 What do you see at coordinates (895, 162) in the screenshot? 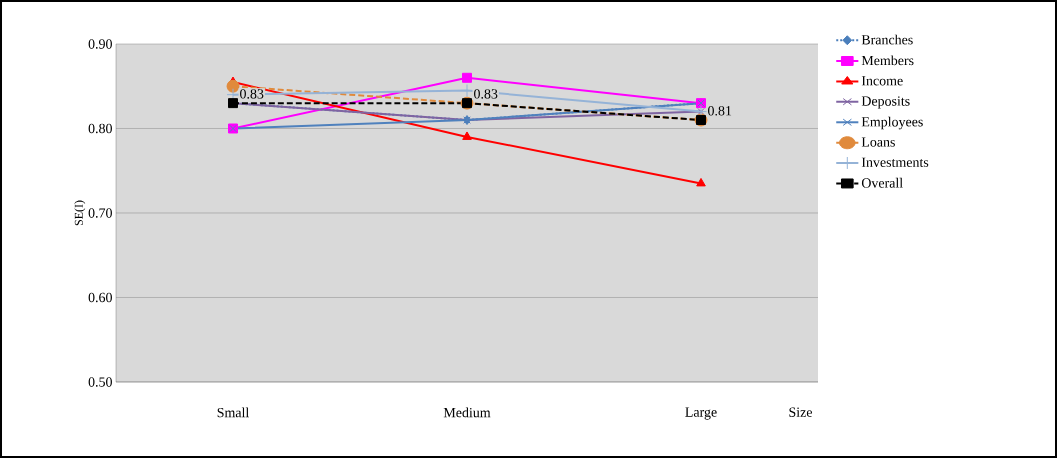
I see `legend-label: Investments` at bounding box center [895, 162].